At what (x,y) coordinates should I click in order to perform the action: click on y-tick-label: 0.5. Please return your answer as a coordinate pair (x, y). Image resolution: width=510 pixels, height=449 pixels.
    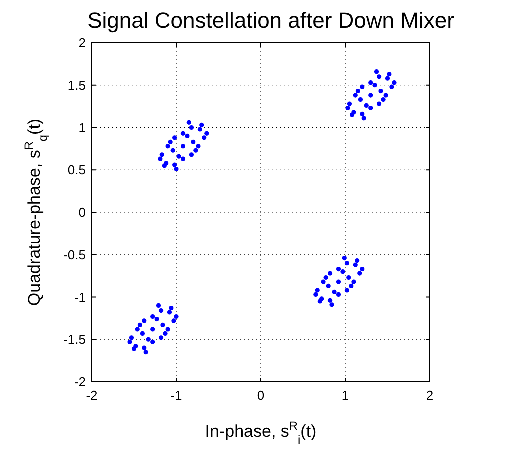
    Looking at the image, I should click on (77, 170).